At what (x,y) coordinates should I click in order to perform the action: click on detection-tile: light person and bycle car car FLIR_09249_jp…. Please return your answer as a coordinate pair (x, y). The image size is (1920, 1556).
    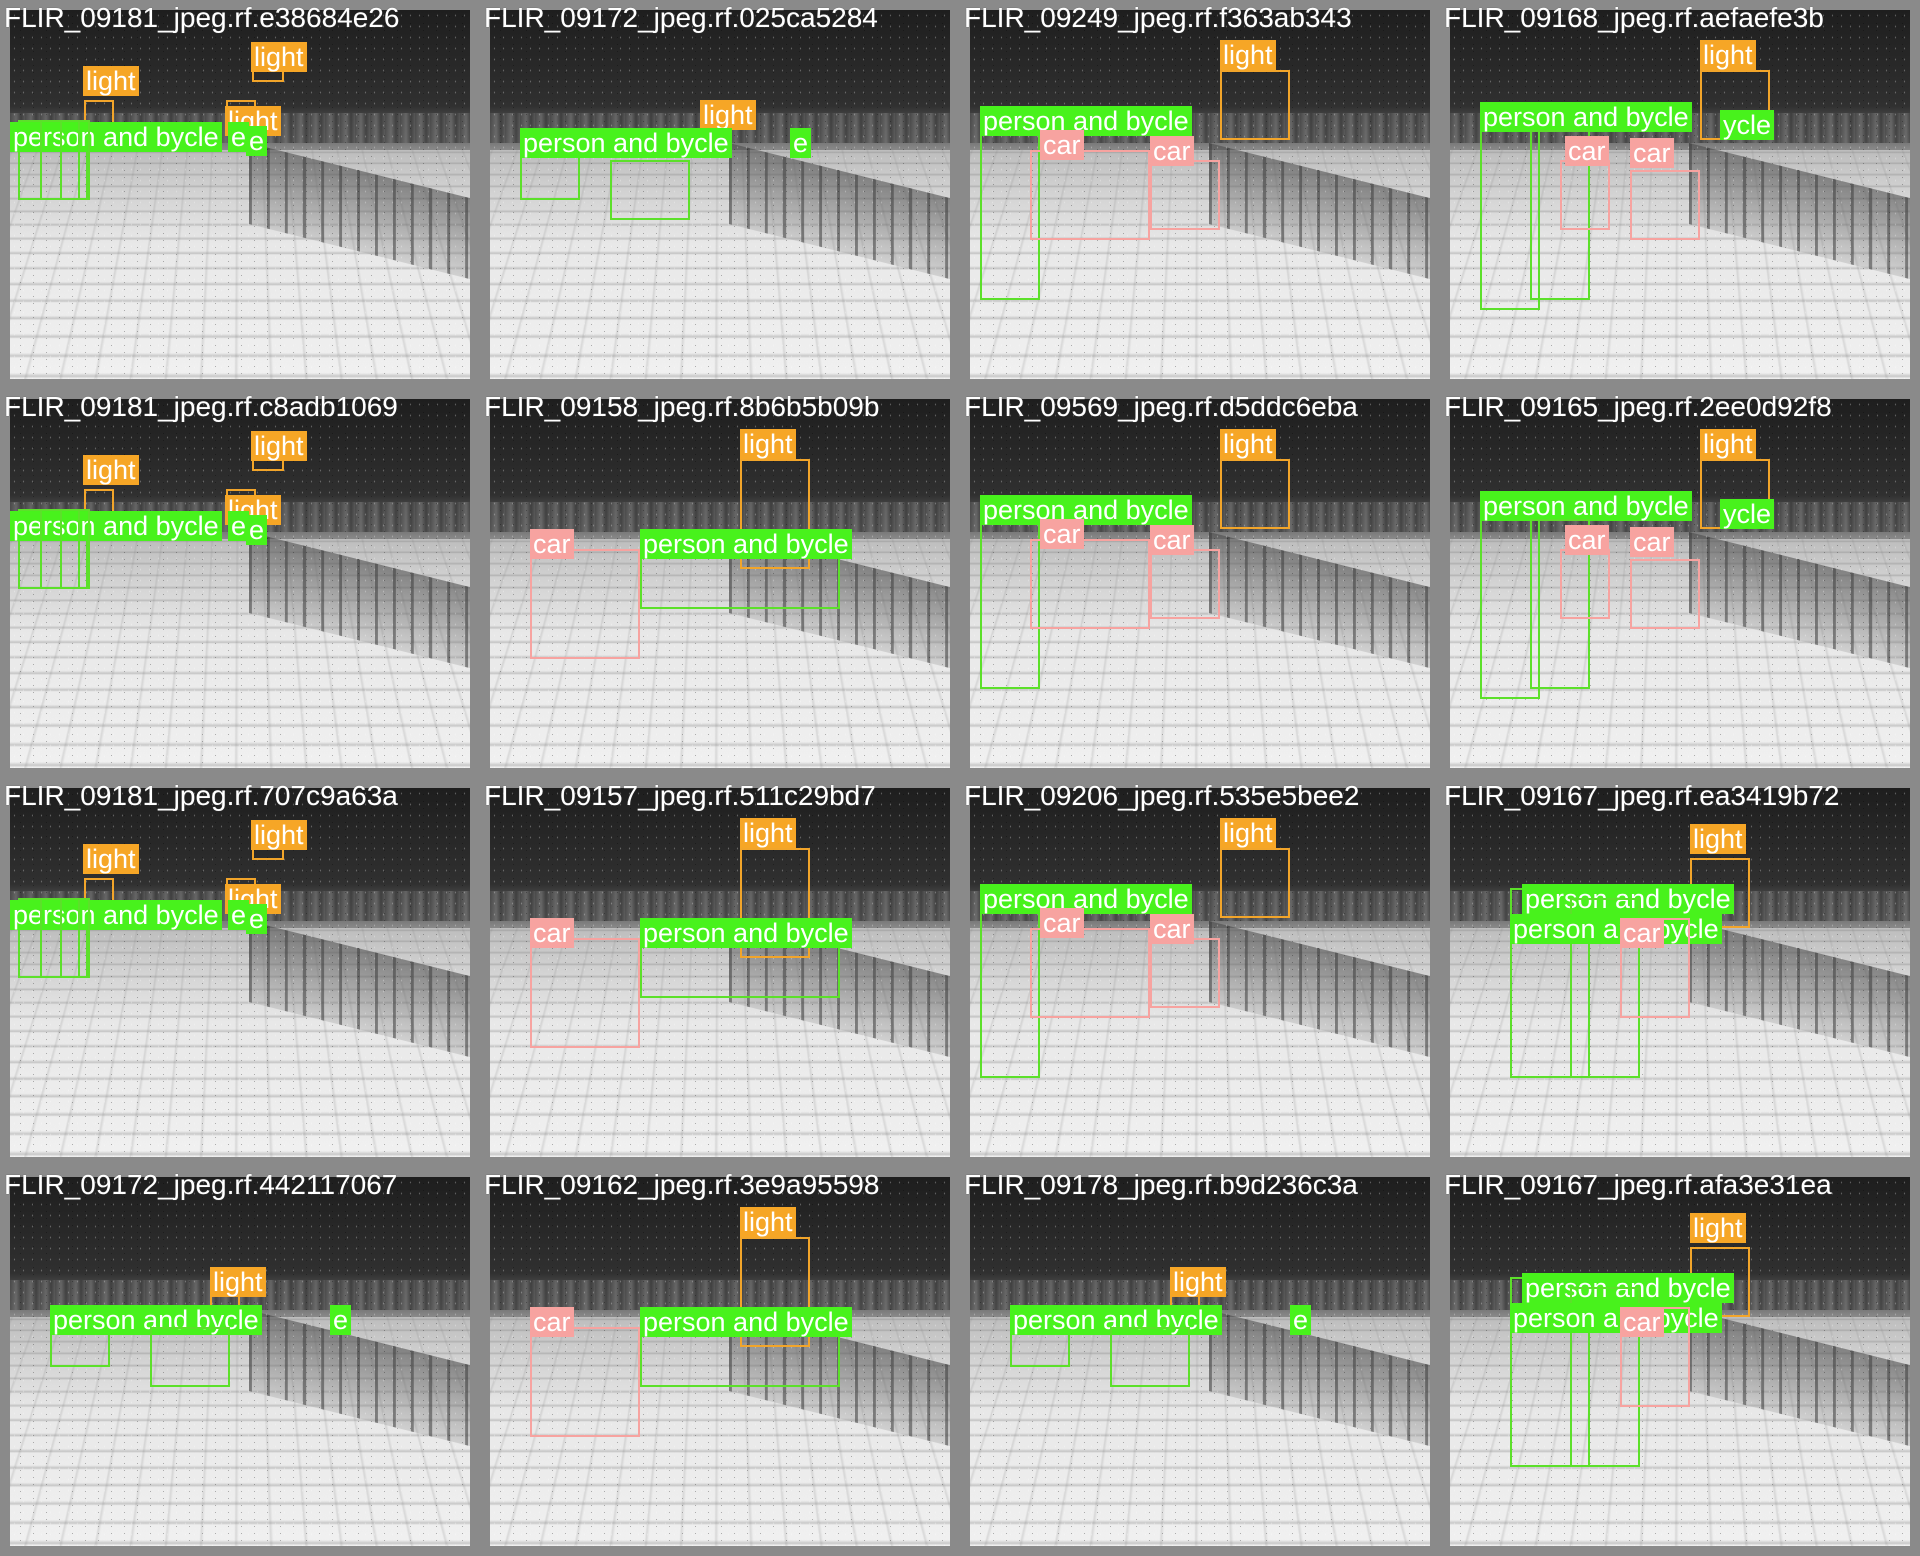
    Looking at the image, I should click on (1200, 194).